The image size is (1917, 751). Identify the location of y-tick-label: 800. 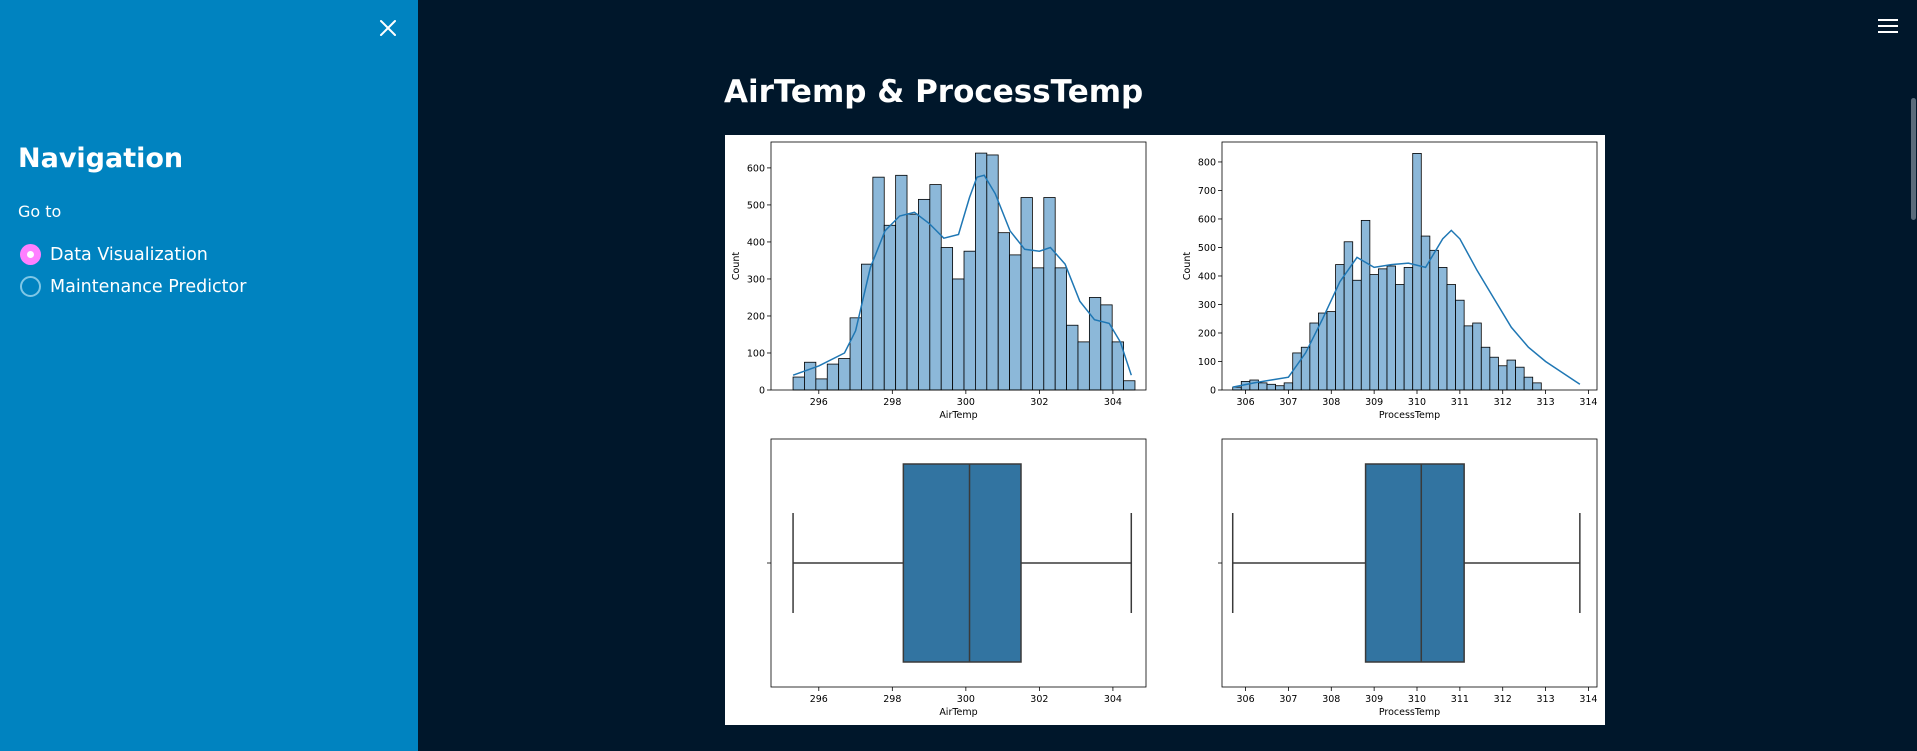
(1207, 162).